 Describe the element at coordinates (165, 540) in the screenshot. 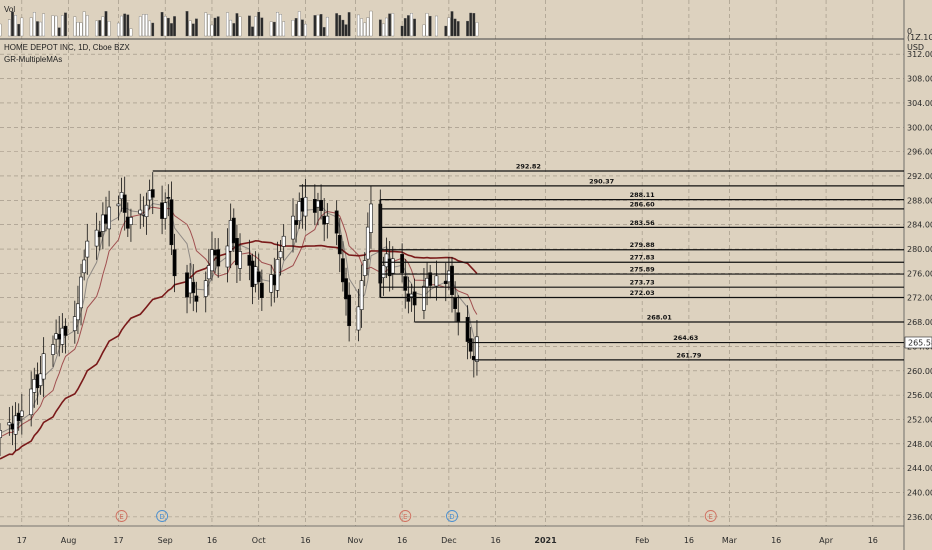

I see `x-tick-label: Sep` at that location.